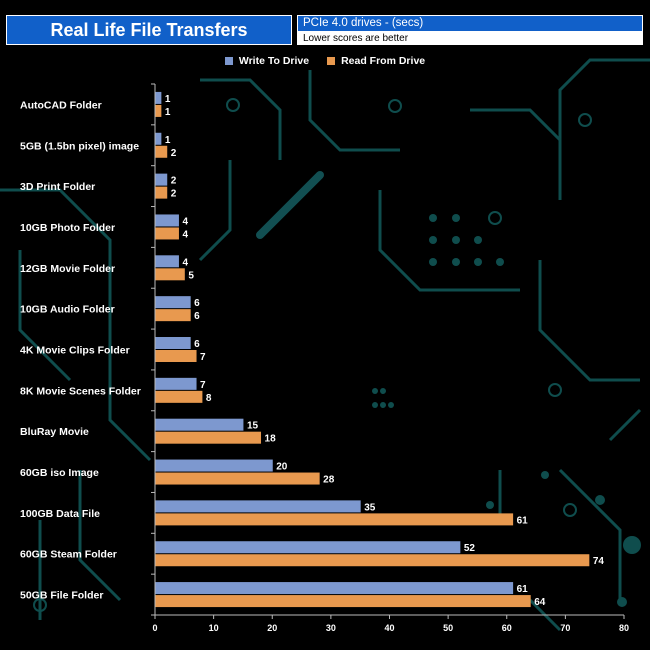  Describe the element at coordinates (253, 426) in the screenshot. I see `value-label-write: 15` at that location.